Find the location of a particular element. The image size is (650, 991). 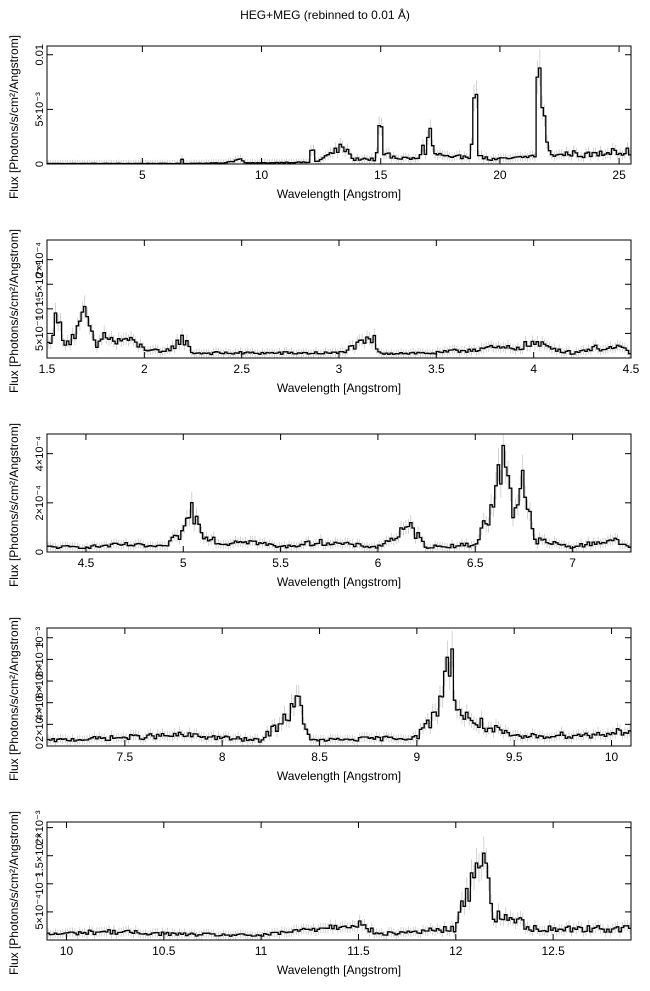

x-tick-label: 6 is located at coordinates (378, 563).